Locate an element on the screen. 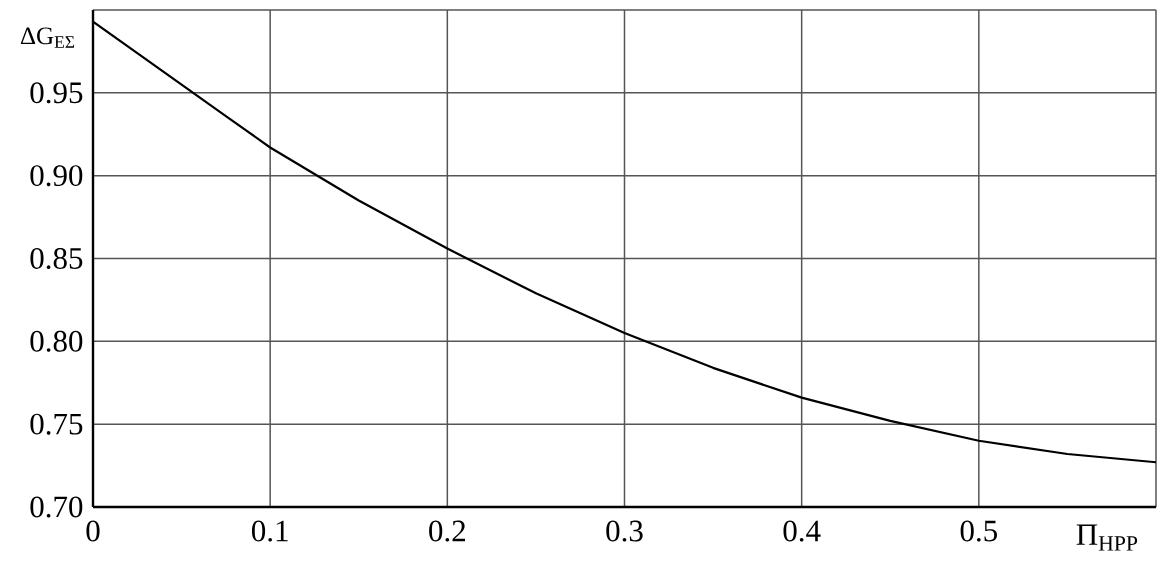 The image size is (1160, 563). x-tick-label: 0 is located at coordinates (93, 531).